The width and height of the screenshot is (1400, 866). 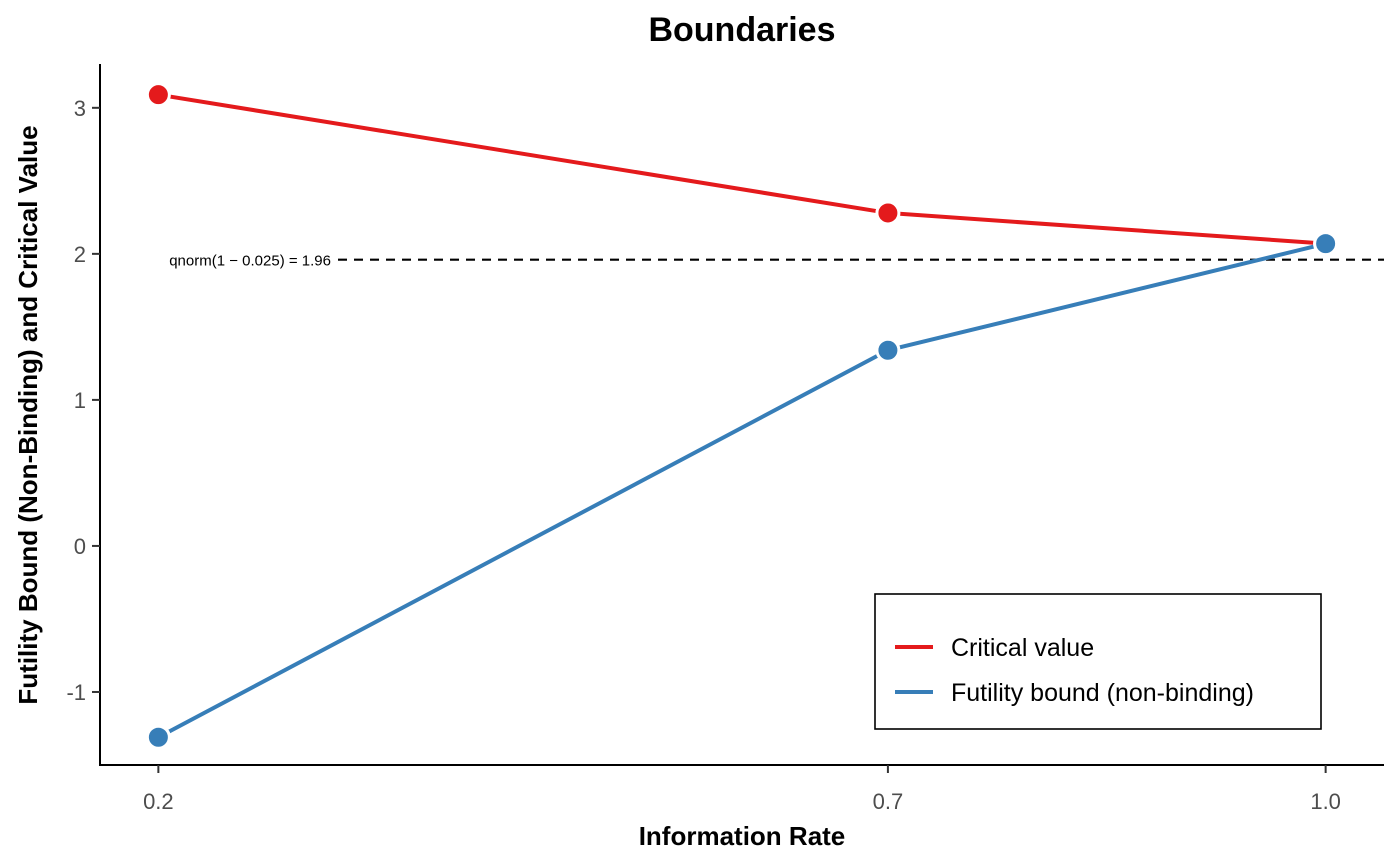 What do you see at coordinates (741, 30) in the screenshot?
I see `chart-title: Boundaries` at bounding box center [741, 30].